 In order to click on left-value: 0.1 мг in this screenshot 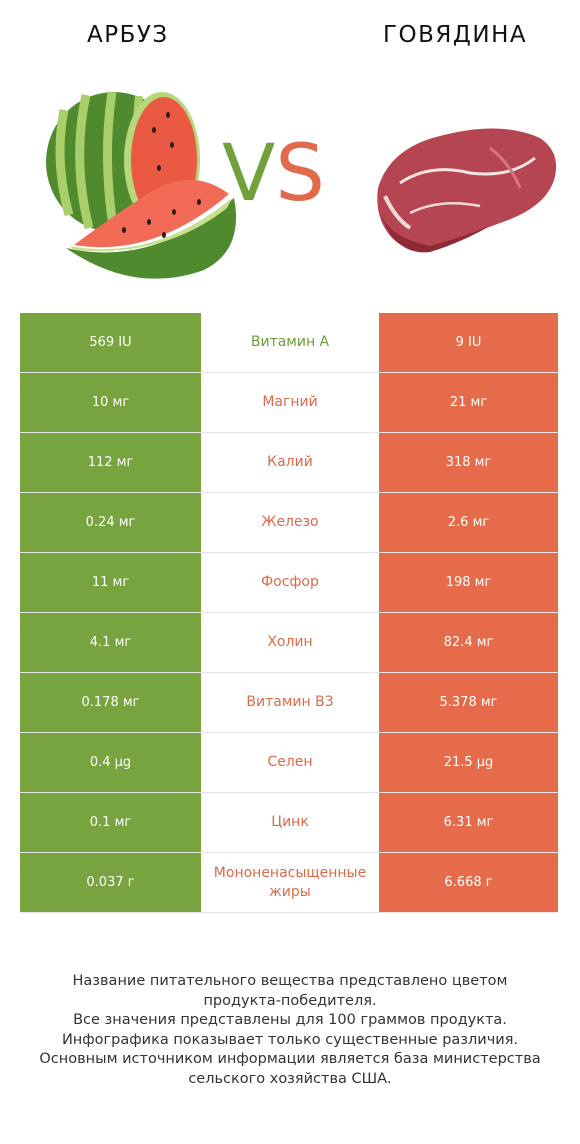, I will do `click(110, 822)`.